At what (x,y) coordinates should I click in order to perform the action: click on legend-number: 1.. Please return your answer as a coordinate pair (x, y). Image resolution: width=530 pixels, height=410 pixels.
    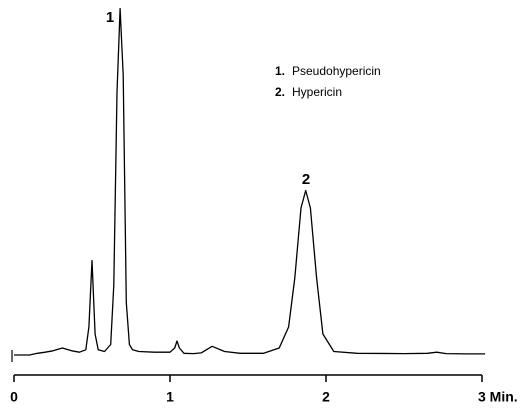
    Looking at the image, I should click on (280, 71).